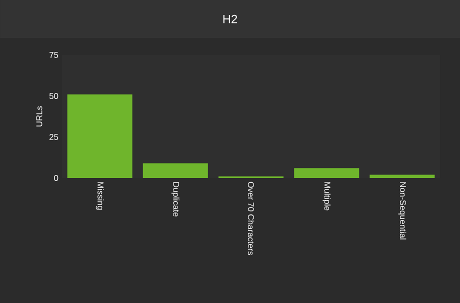 The height and width of the screenshot is (303, 460). I want to click on chart-title: H2, so click(230, 19).